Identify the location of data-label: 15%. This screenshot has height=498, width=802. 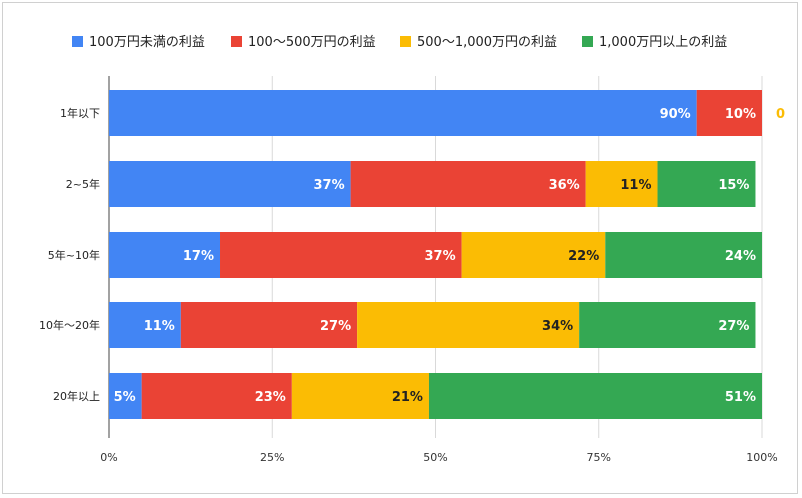
(733, 185).